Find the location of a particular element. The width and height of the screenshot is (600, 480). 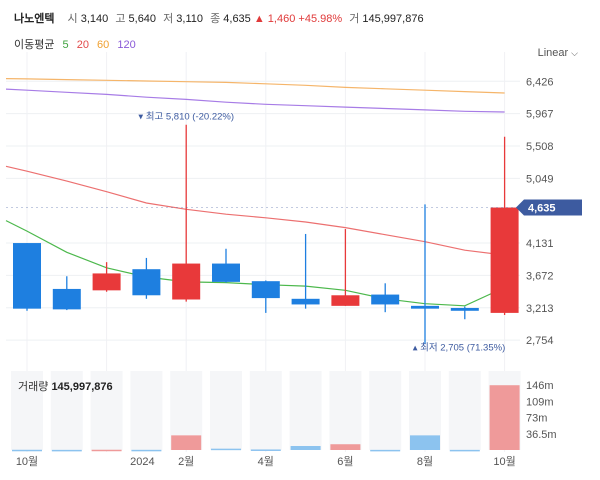

volume-title-value: 145,997,876 is located at coordinates (82, 387).